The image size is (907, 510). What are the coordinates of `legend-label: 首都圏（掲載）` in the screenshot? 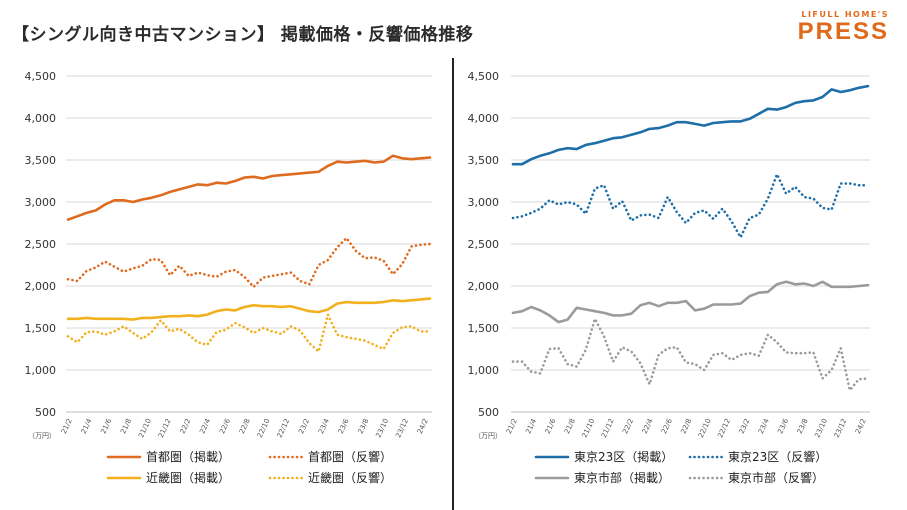 It's located at (188, 456).